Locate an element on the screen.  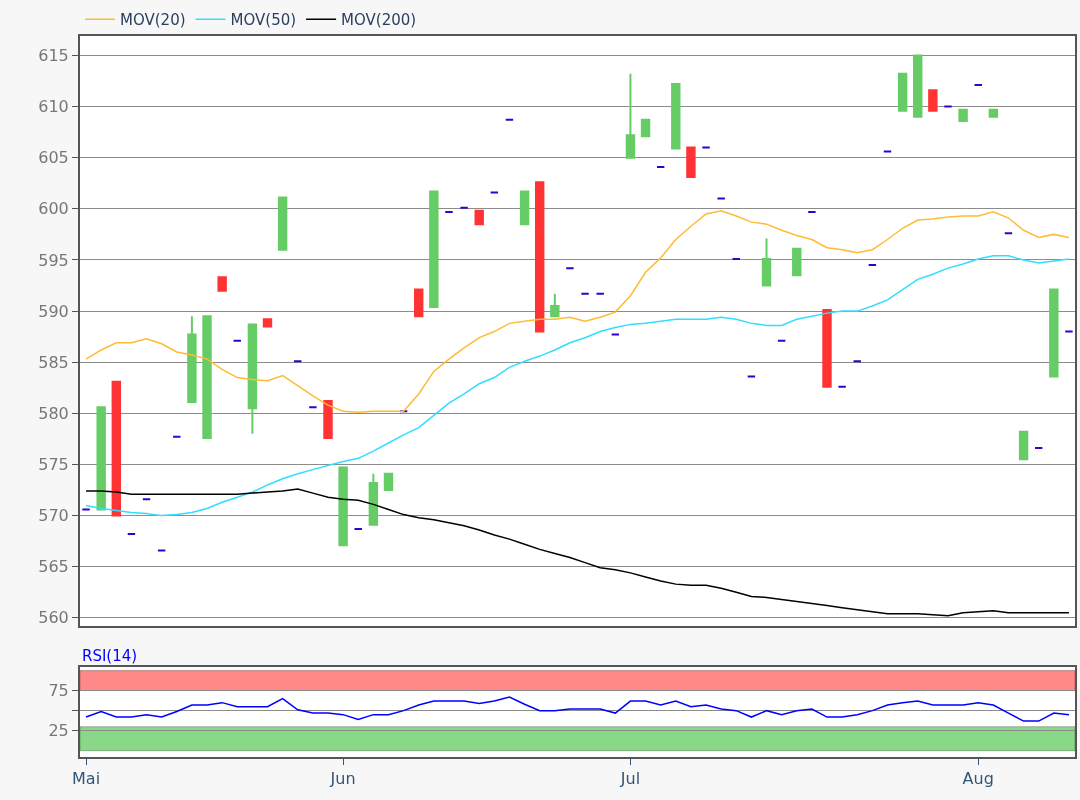
x-tick-label: Jun is located at coordinates (342, 779).